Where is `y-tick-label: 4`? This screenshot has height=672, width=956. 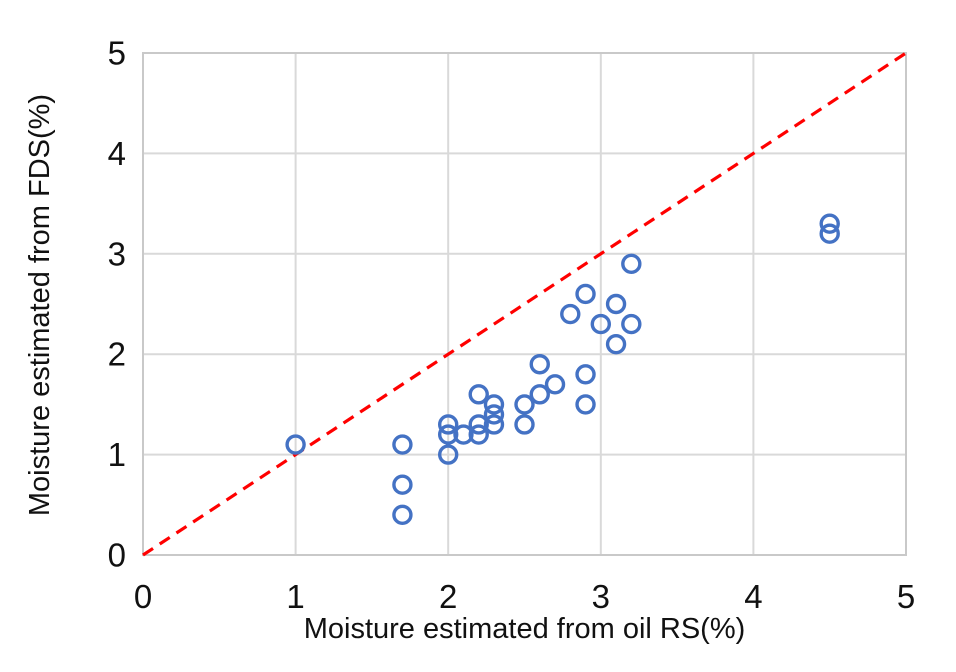 y-tick-label: 4 is located at coordinates (117, 153).